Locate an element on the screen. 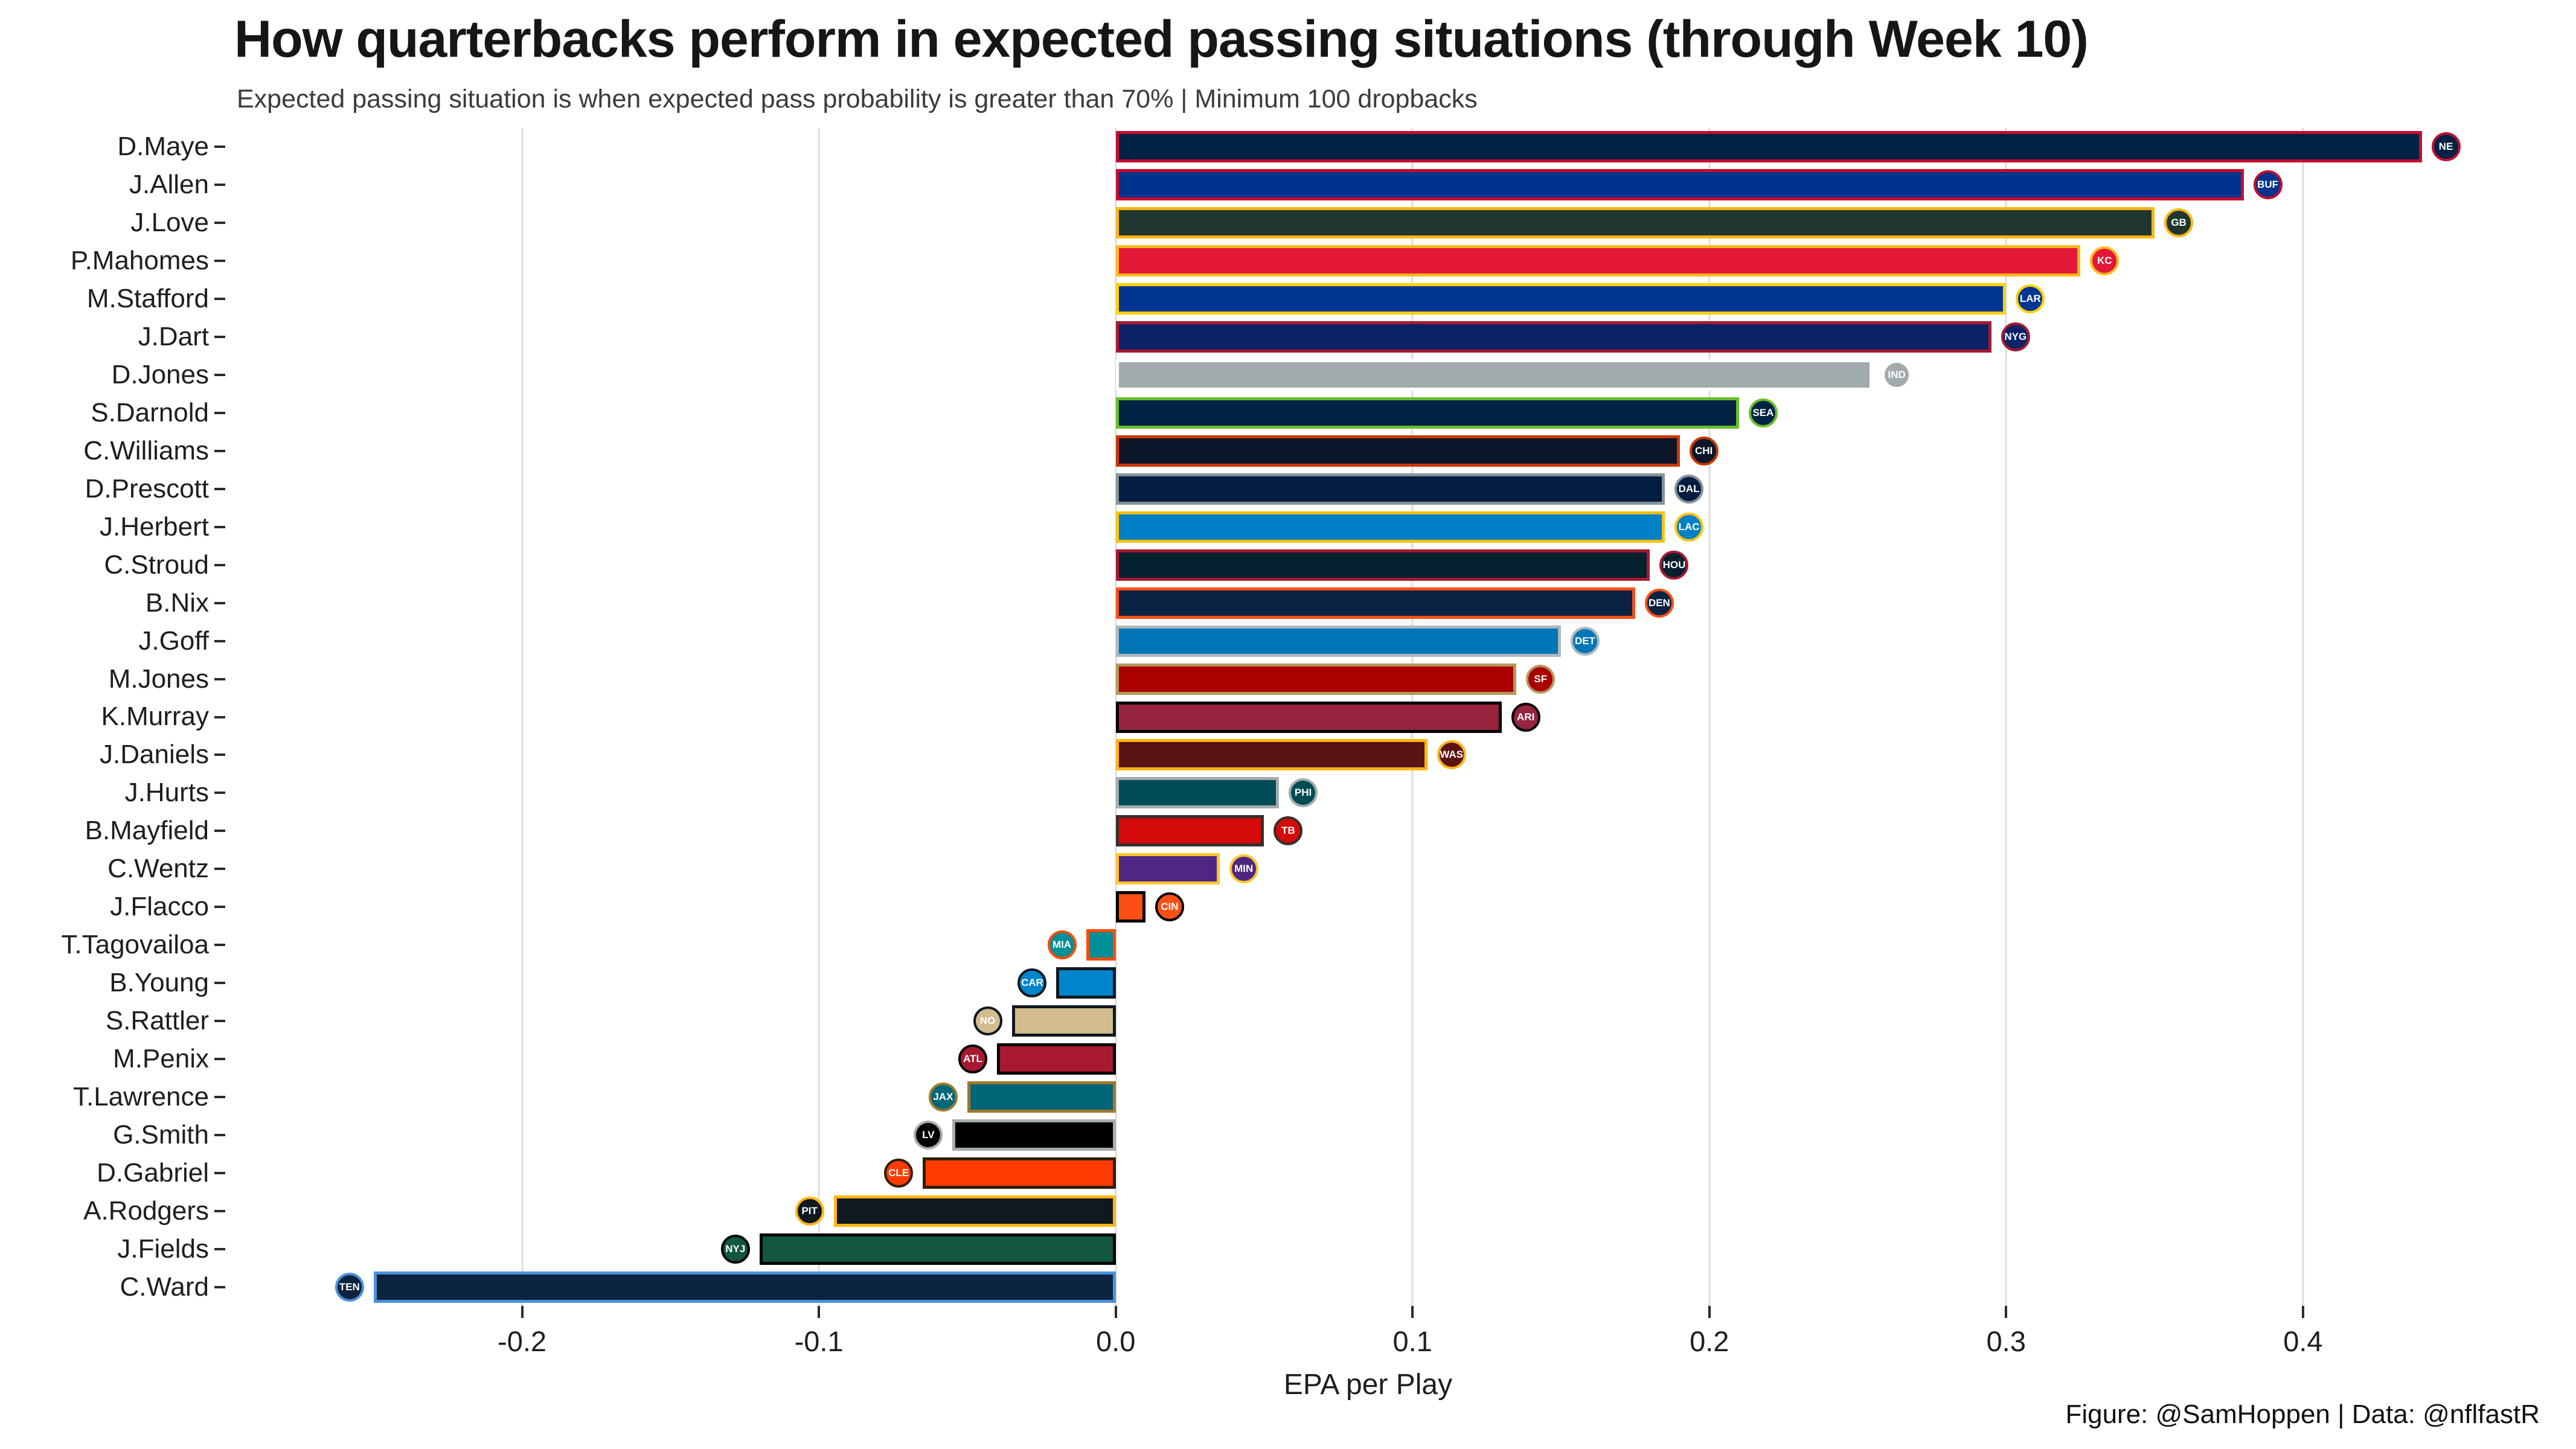  bar-j-allen is located at coordinates (1679, 185).